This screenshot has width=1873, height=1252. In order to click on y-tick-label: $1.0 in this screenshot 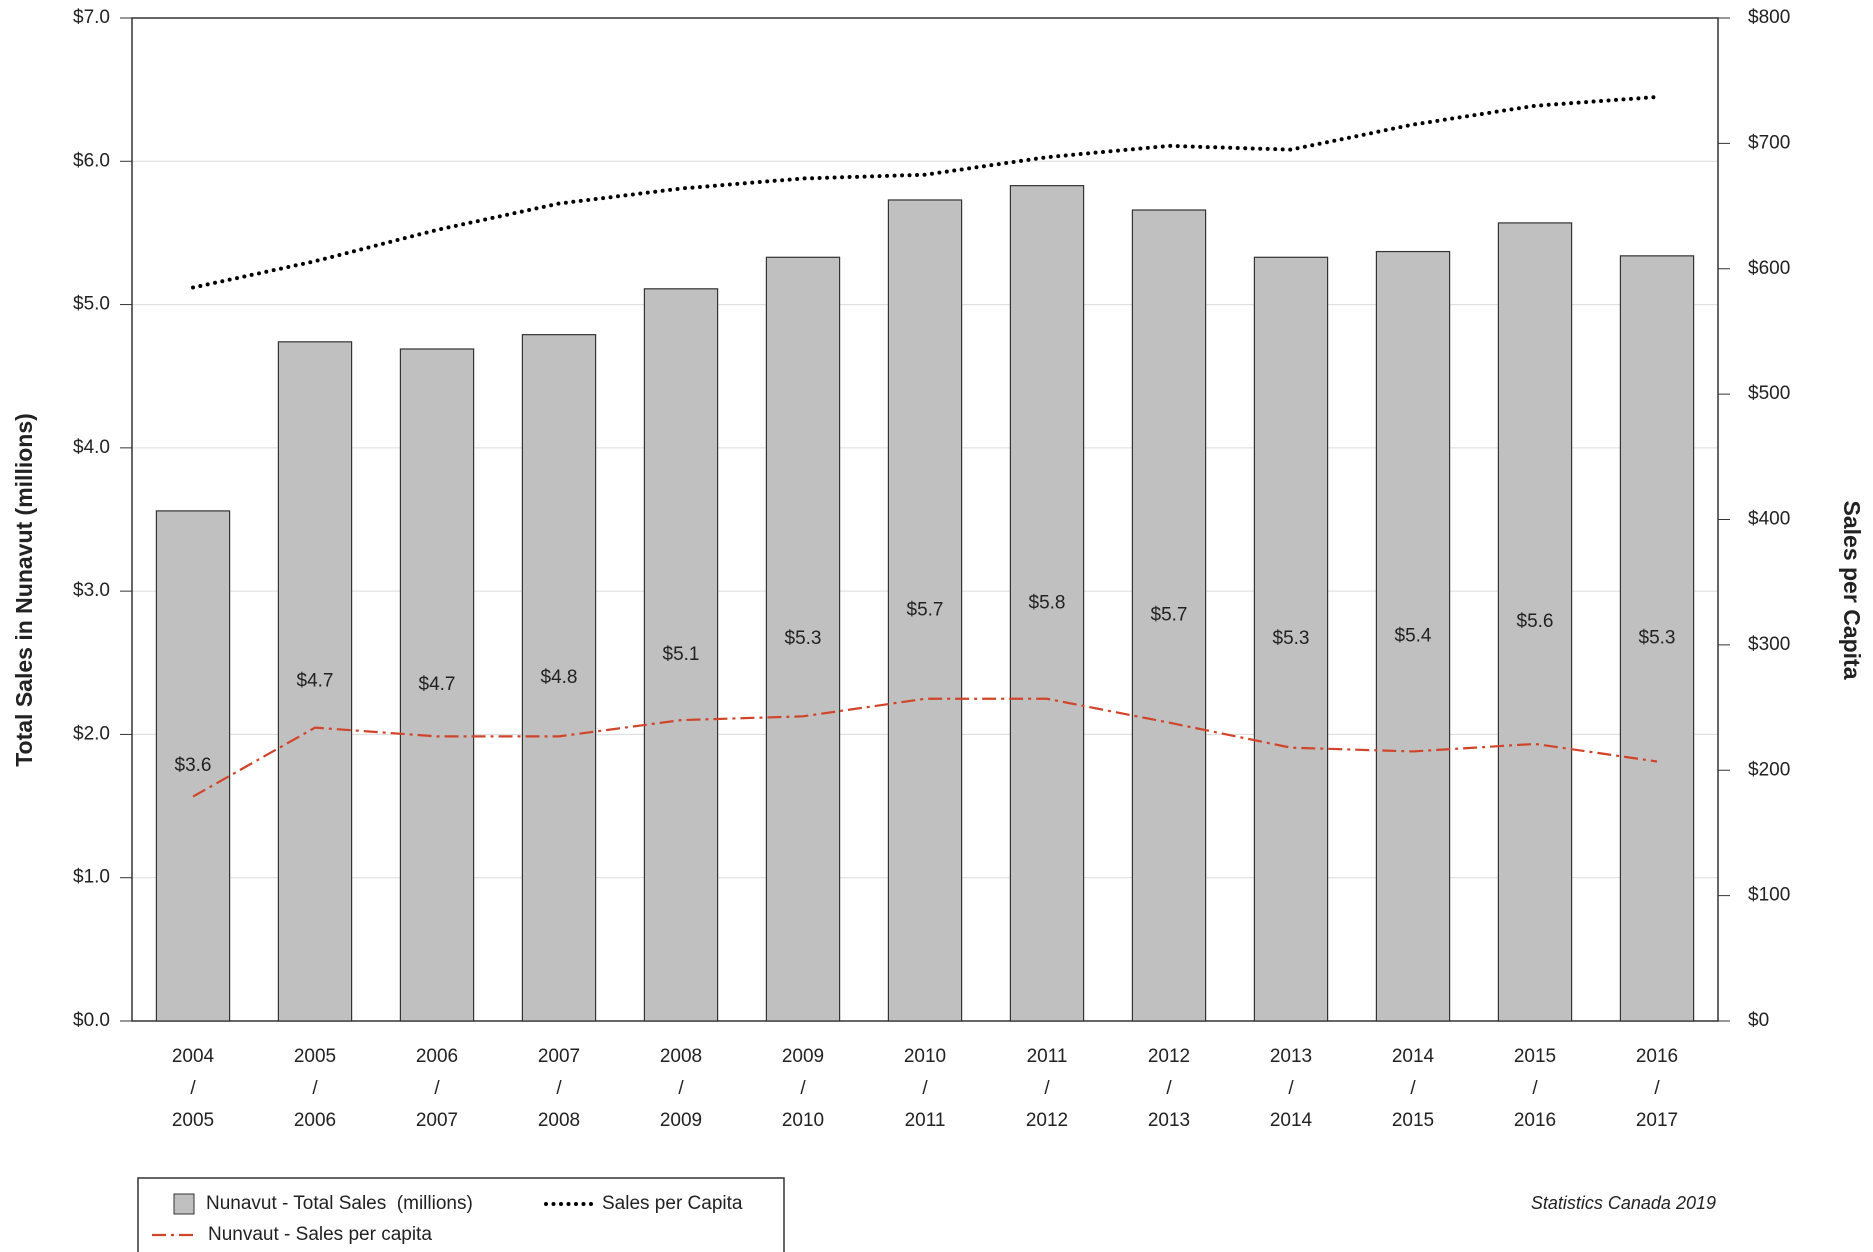, I will do `click(91, 877)`.